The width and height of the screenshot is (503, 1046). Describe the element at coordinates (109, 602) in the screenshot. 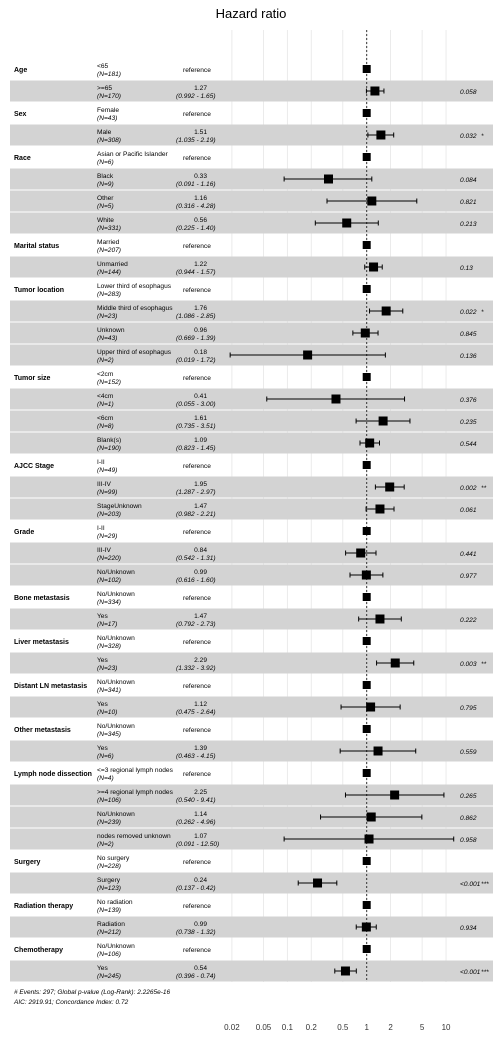

I see `n-label: (N=334)` at that location.